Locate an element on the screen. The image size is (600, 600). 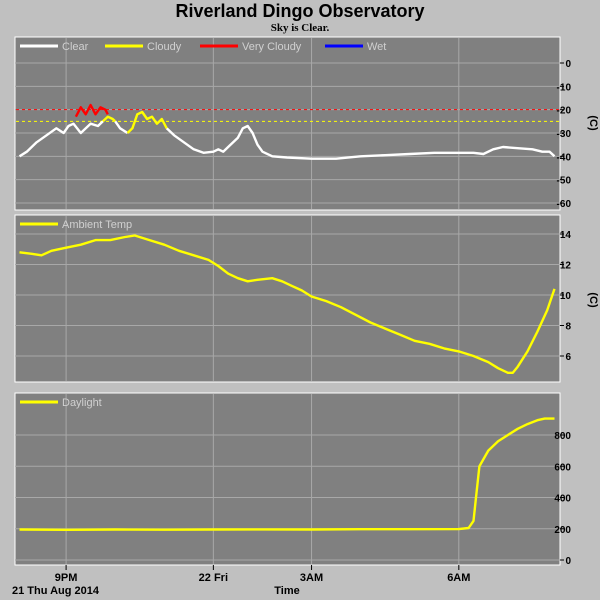
y-tick-label: -10 is located at coordinates (564, 87).